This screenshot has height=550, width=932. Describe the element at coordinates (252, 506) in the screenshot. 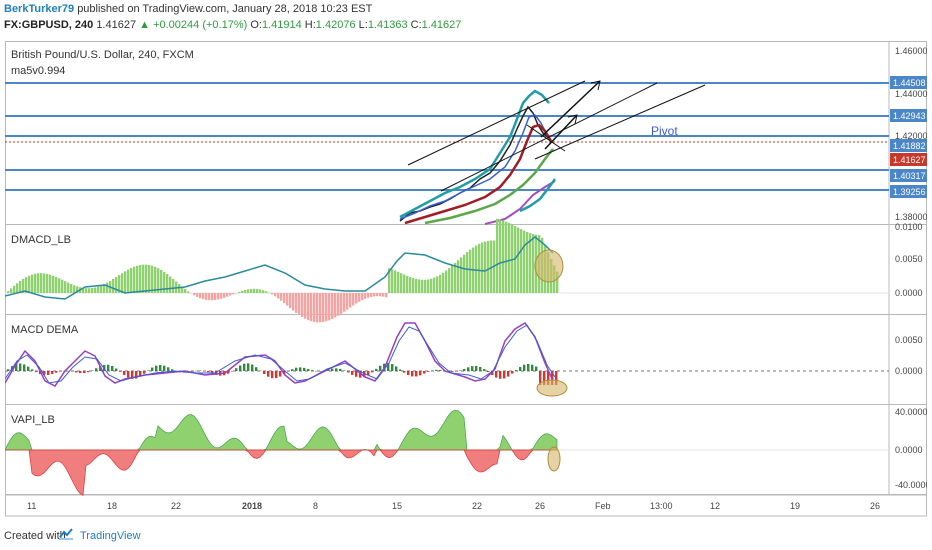

I see `time-tick: 2018` at that location.